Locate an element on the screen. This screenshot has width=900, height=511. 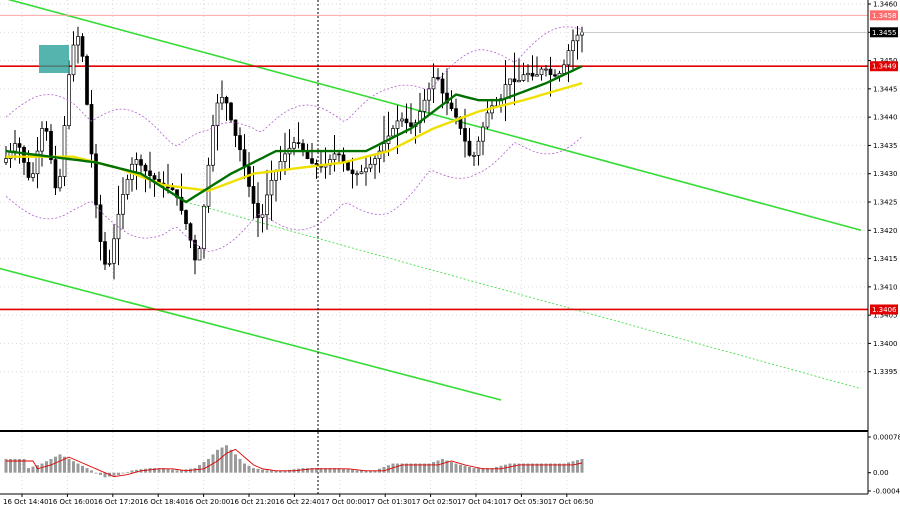
channel-lower-line is located at coordinates (251, 334).